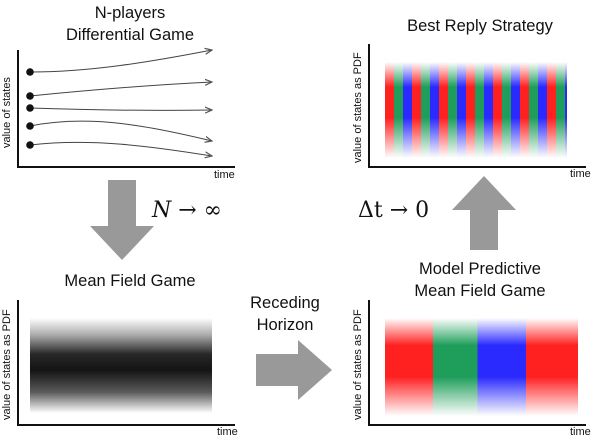  I want to click on mpc-mfg-xlabel: time, so click(580, 432).